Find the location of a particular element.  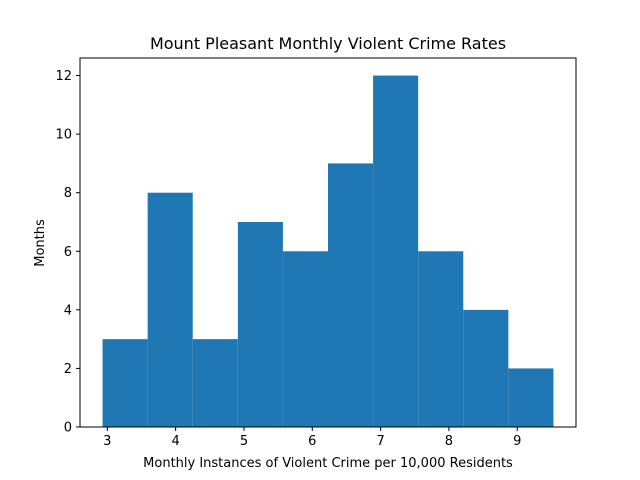

x-tick-label: 6 is located at coordinates (312, 441).